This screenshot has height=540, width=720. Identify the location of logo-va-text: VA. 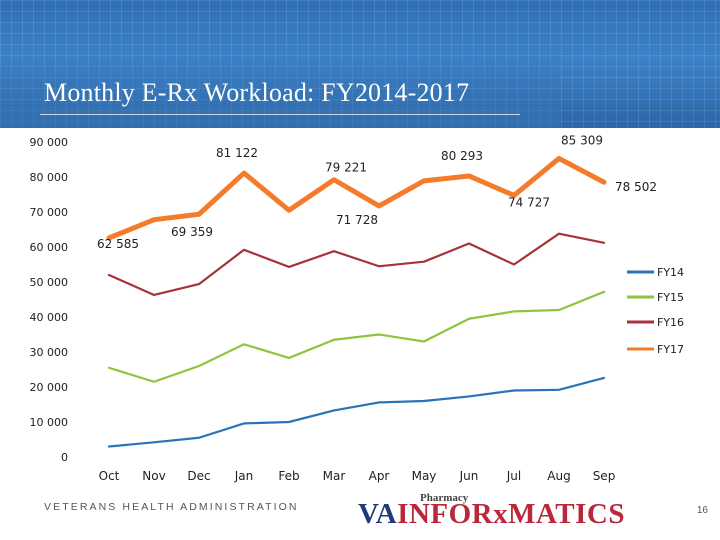
(378, 514).